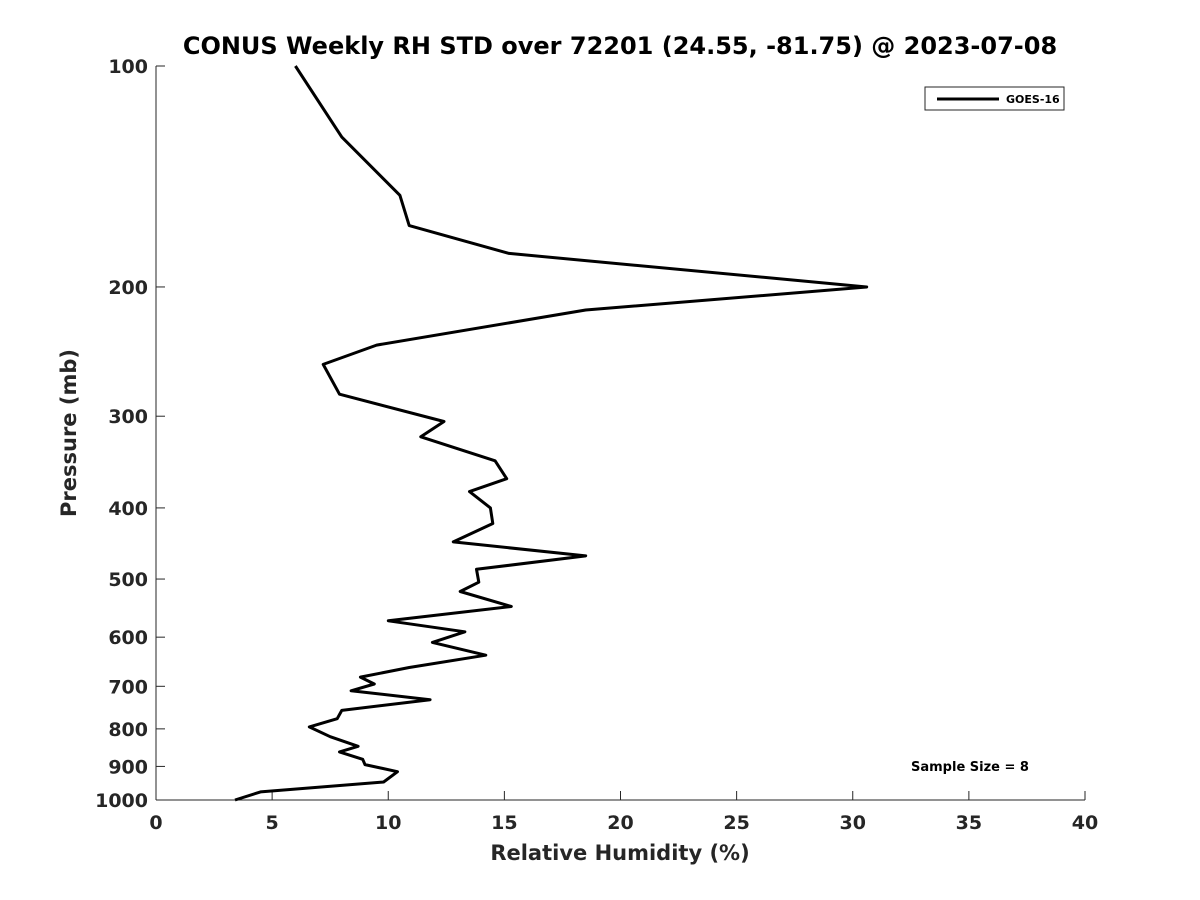  Describe the element at coordinates (130, 434) in the screenshot. I see `y-ticks: 100 200 300 400 500 600 700 800 900 1000` at that location.